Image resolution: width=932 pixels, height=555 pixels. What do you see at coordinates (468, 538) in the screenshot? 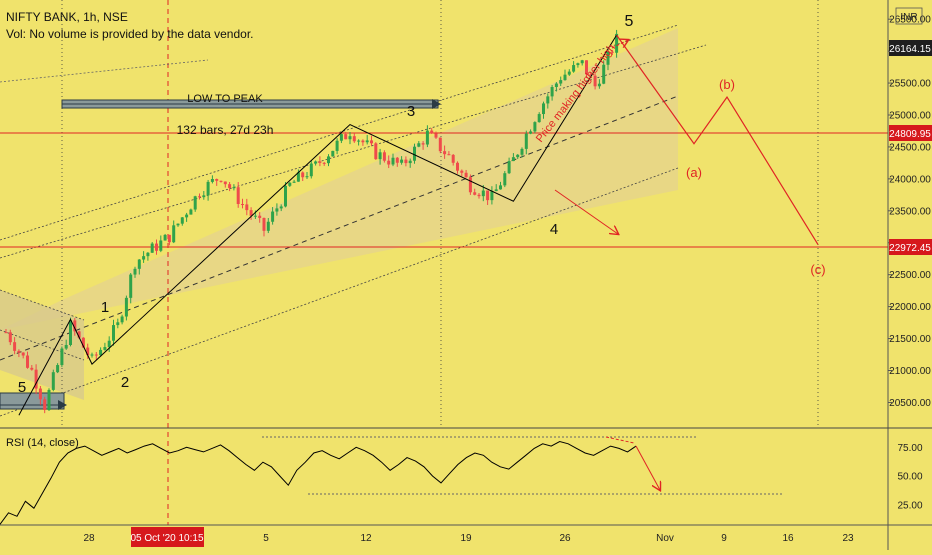
I see `time-axis: 28 5 12 19 26 Nov 9 16 23` at bounding box center [468, 538].